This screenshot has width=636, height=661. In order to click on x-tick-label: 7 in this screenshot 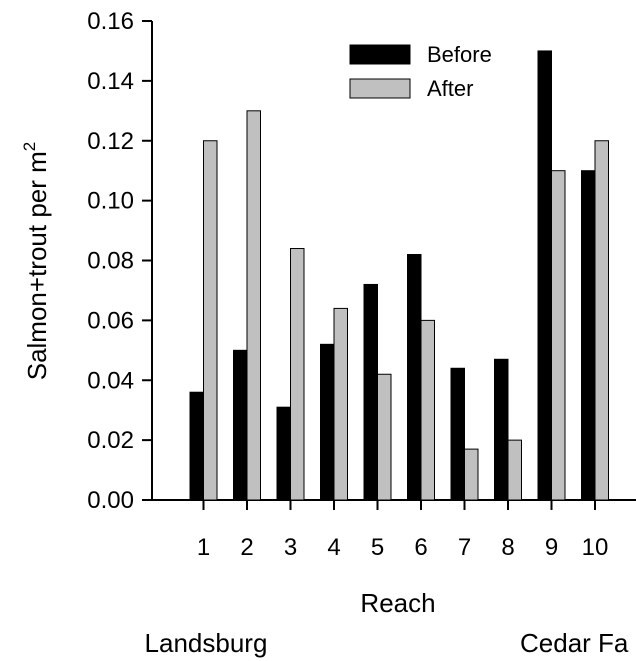, I will do `click(464, 547)`.